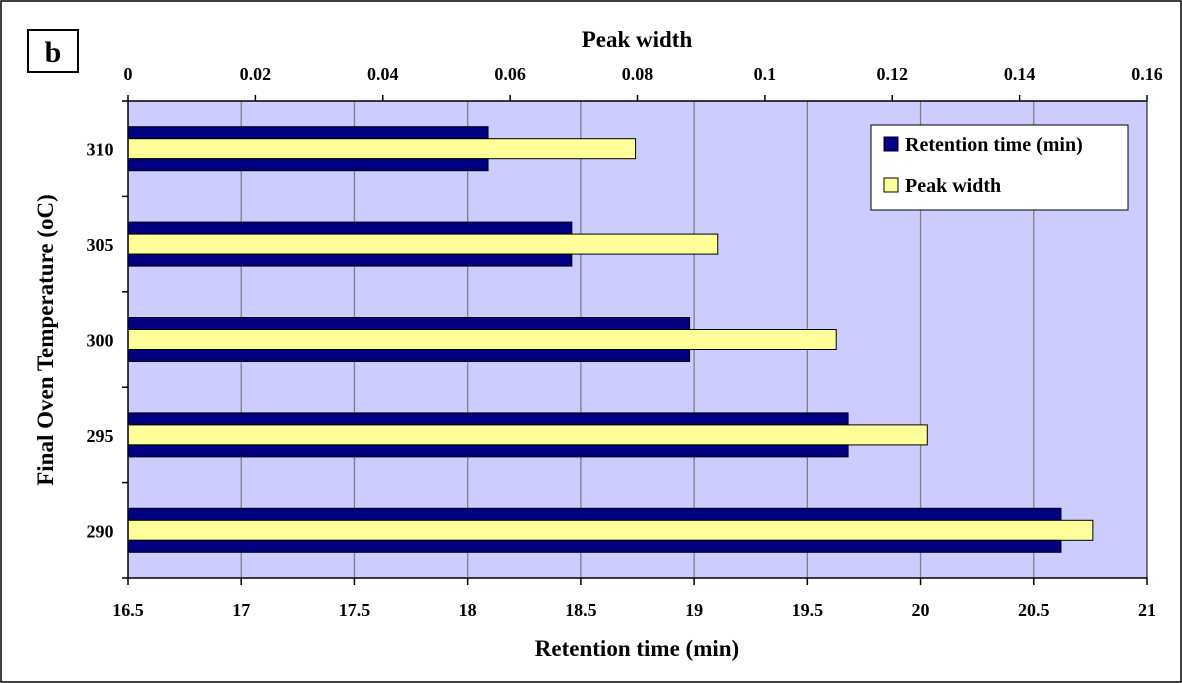 Image resolution: width=1182 pixels, height=683 pixels. Describe the element at coordinates (994, 145) in the screenshot. I see `legend-label-retention-time: Retention time (min)` at that location.